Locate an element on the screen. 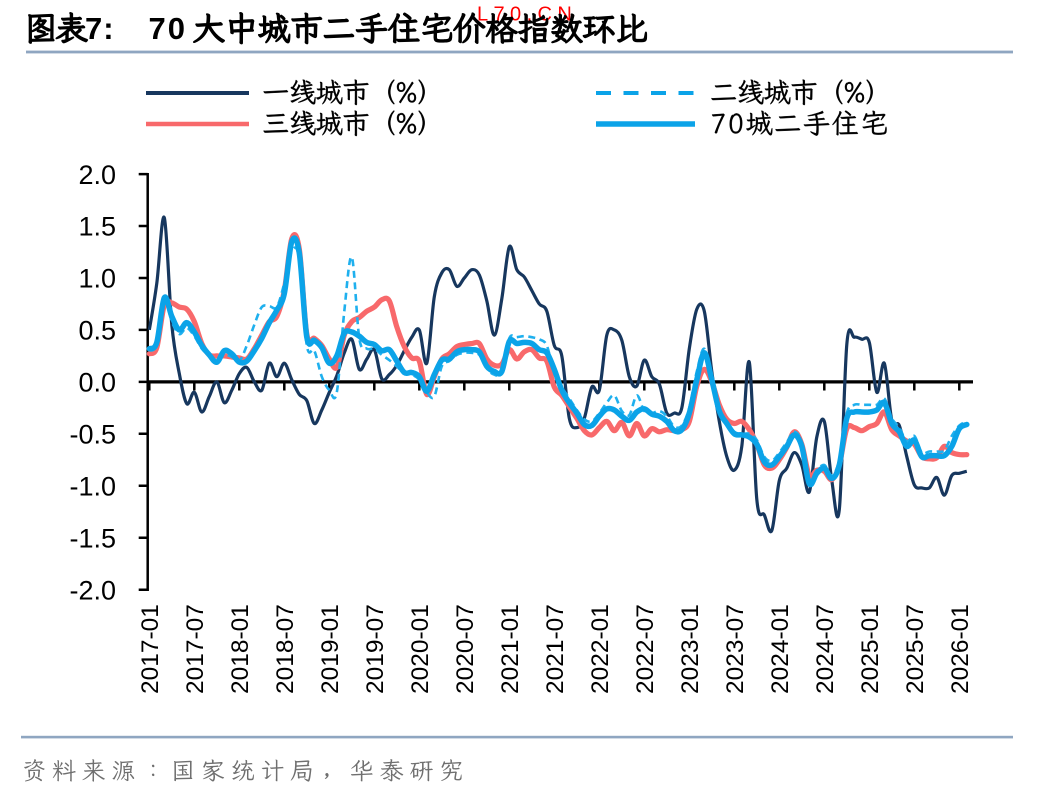 The image size is (1048, 797). svg-text: 2018-07 is located at coordinates (285, 649).